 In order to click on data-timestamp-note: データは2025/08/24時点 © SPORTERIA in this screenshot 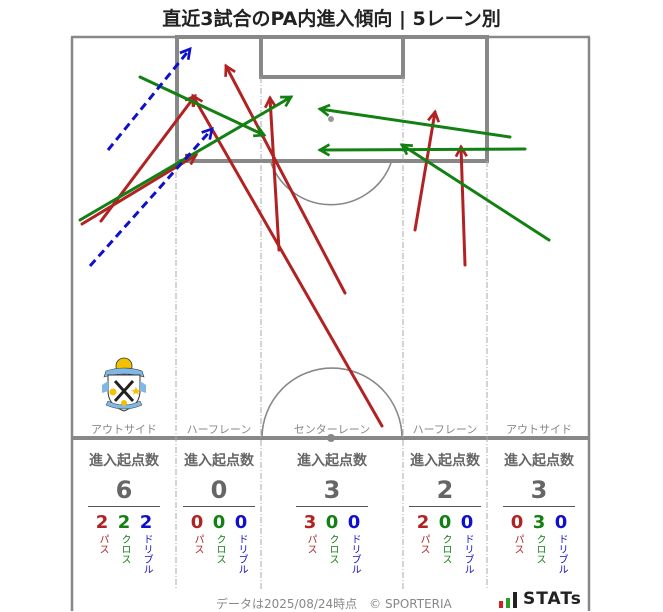, I will do `click(334, 604)`.